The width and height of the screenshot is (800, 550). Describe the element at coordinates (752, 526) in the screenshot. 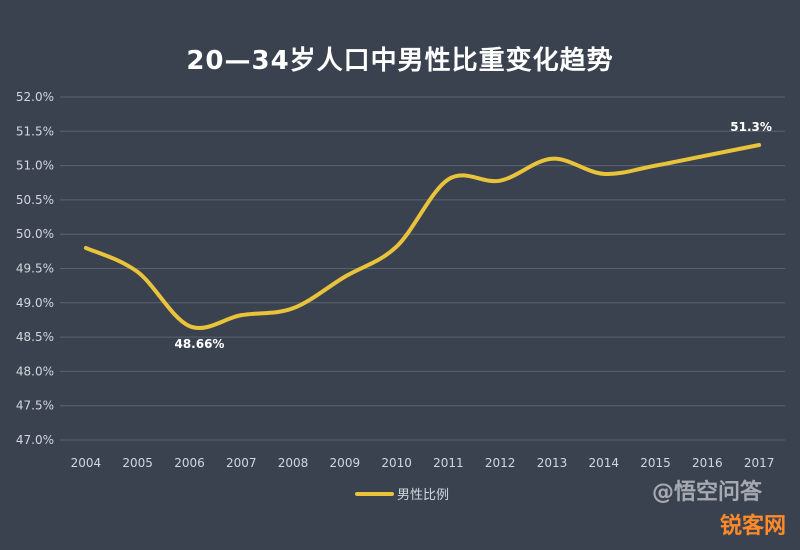

I see `watermark-site: 锐客网` at that location.